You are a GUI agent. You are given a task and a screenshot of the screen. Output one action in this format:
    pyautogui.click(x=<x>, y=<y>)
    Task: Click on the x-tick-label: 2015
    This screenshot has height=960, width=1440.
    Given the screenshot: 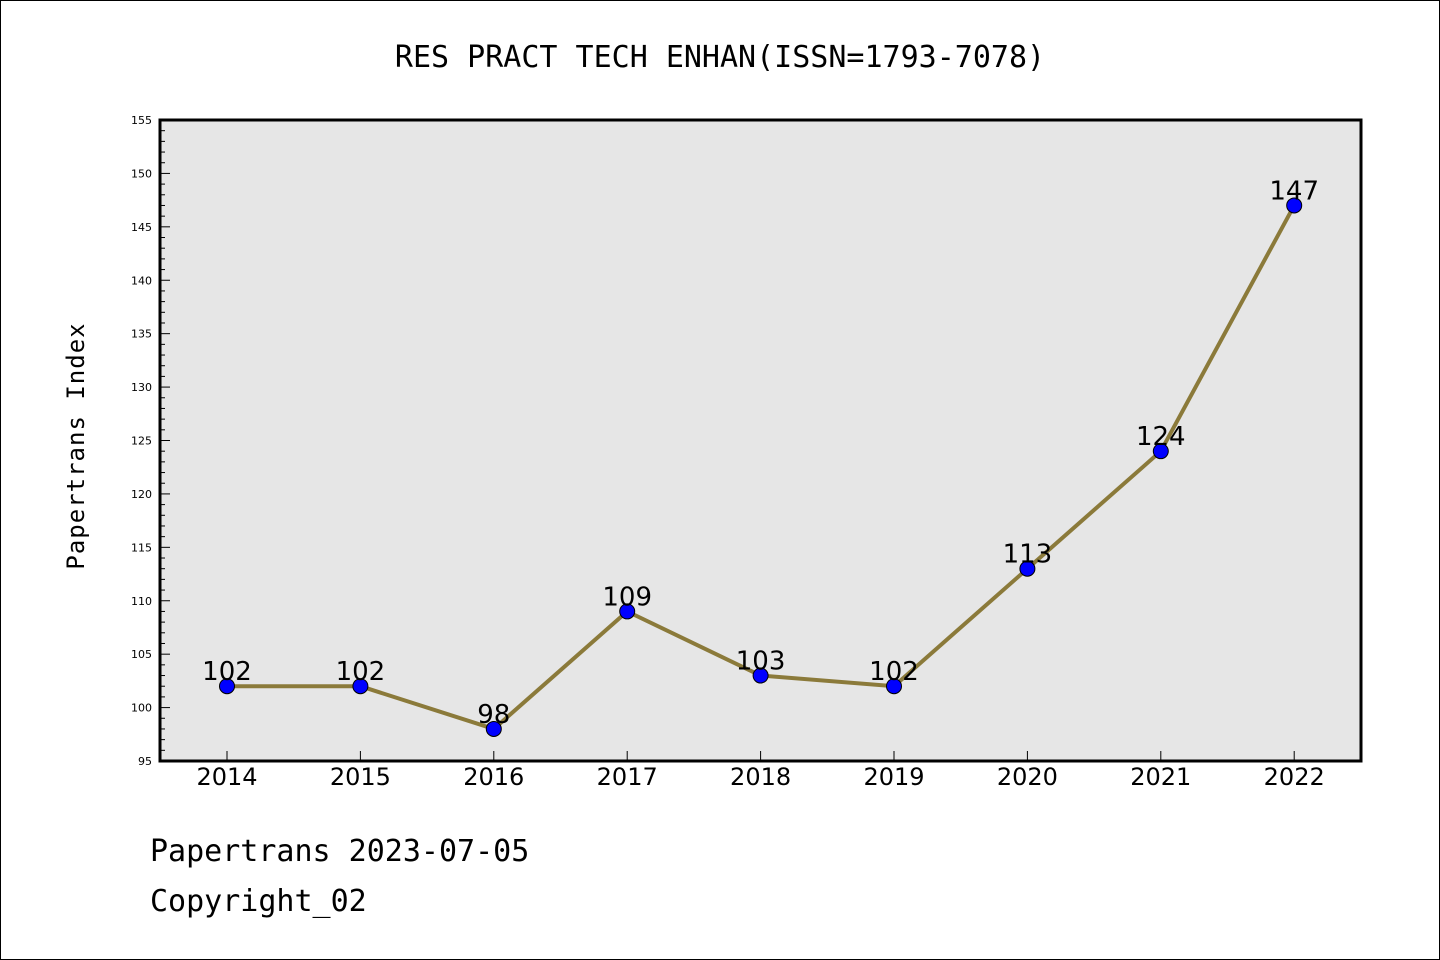 What is the action you would take?
    pyautogui.click(x=360, y=777)
    